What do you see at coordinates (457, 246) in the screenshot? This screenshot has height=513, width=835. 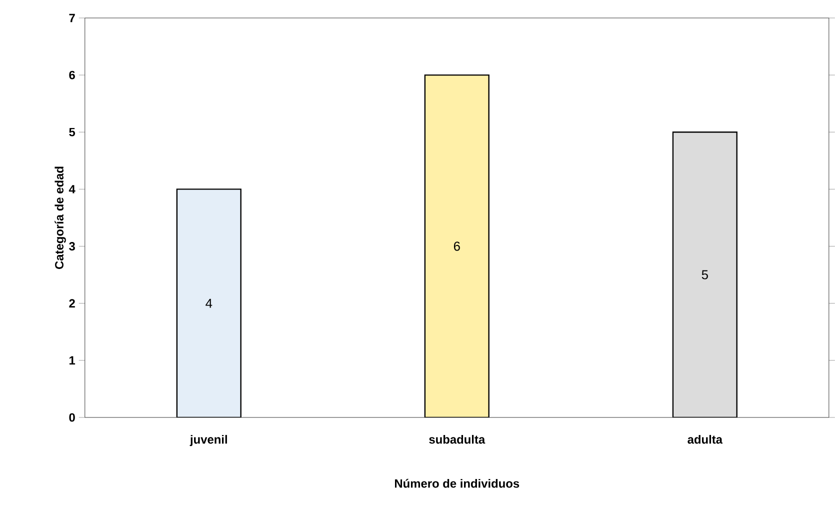 I see `data-label: 6` at bounding box center [457, 246].